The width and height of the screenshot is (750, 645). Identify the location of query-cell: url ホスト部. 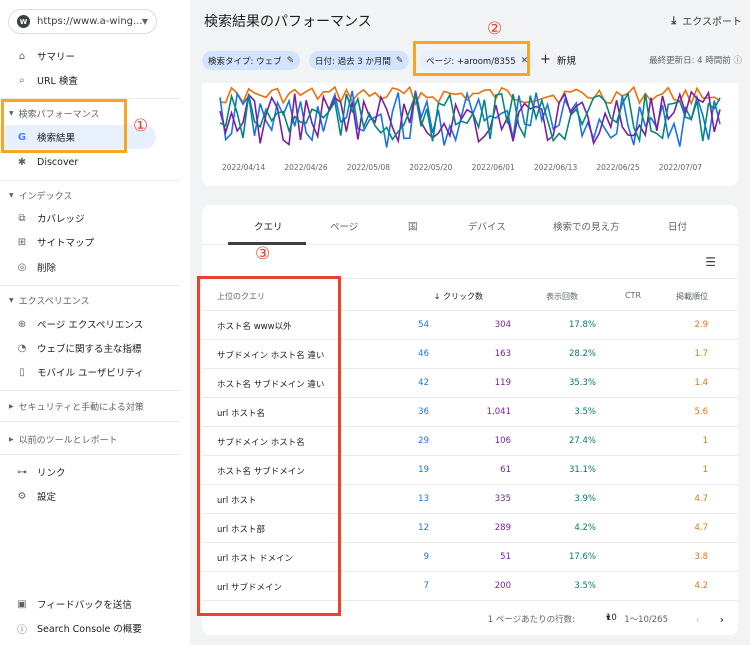
(241, 530).